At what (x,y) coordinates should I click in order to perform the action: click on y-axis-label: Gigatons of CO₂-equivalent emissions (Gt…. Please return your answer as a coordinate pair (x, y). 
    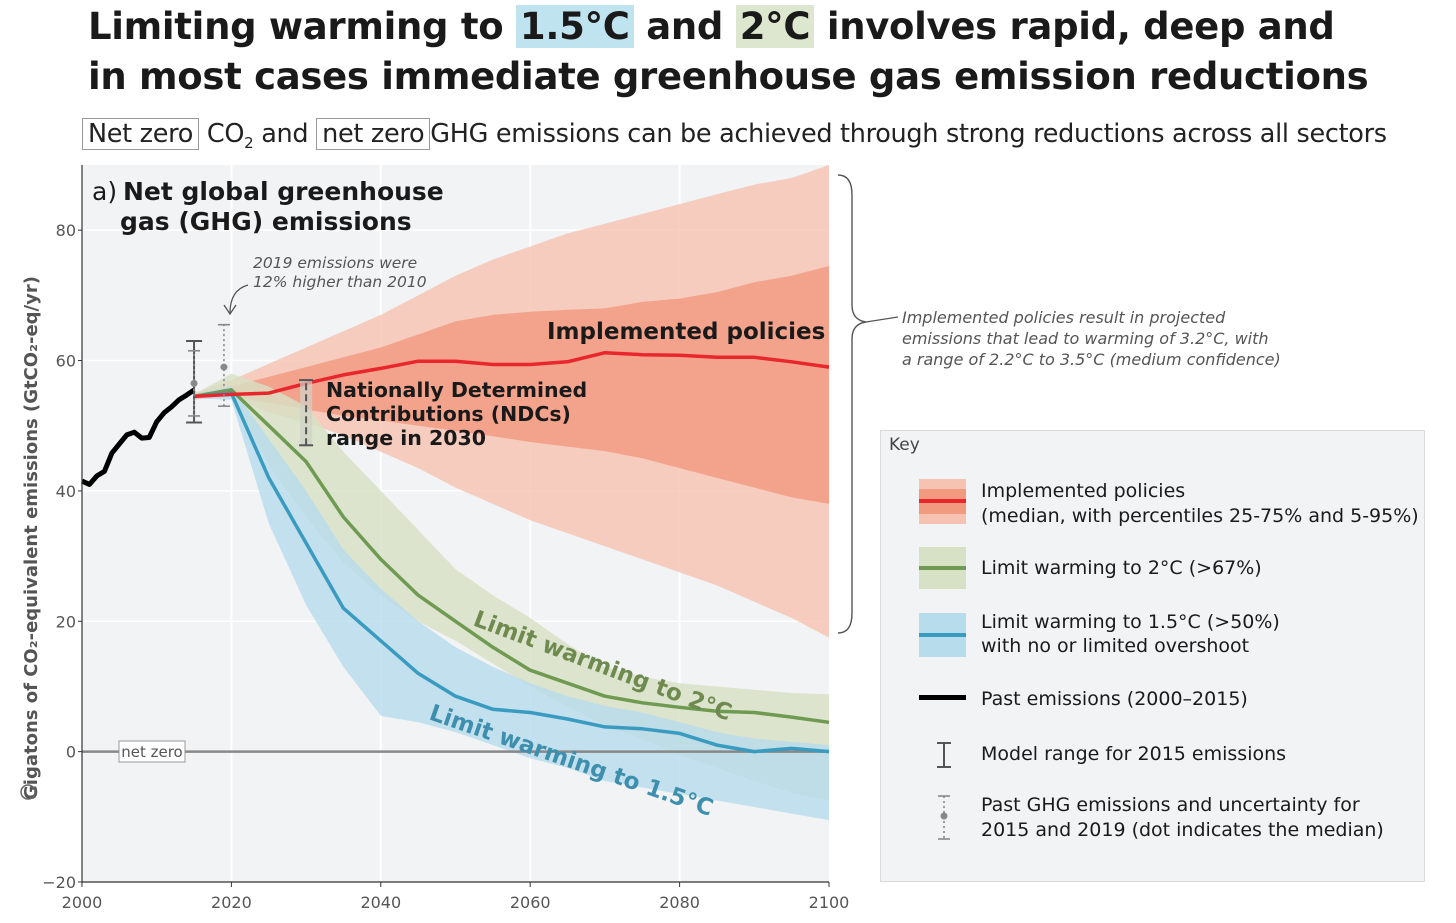
    Looking at the image, I should click on (31, 538).